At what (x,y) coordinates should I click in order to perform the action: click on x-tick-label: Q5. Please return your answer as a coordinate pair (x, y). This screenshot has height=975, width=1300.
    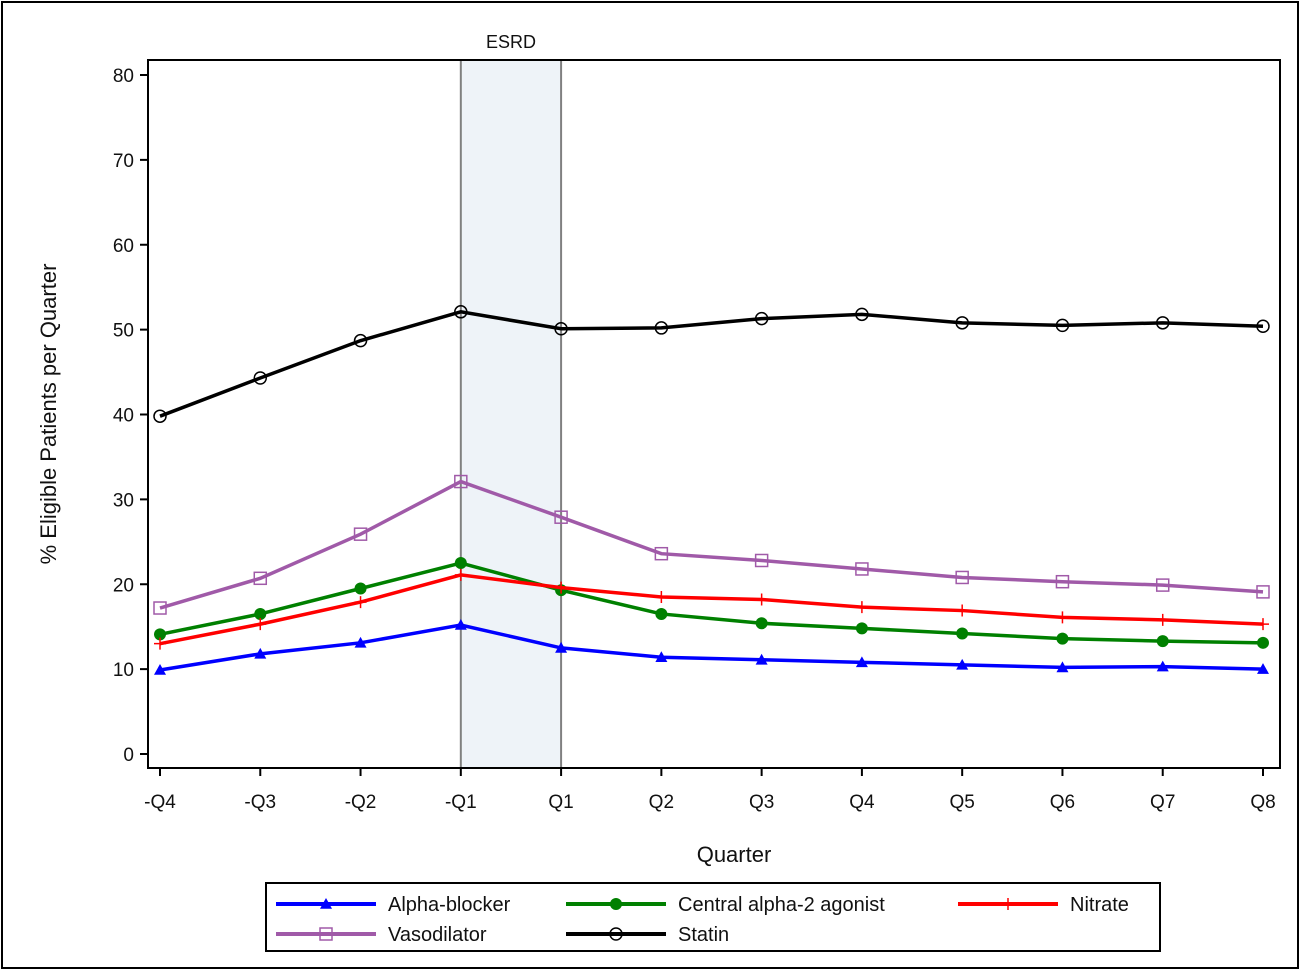
    Looking at the image, I should click on (962, 802).